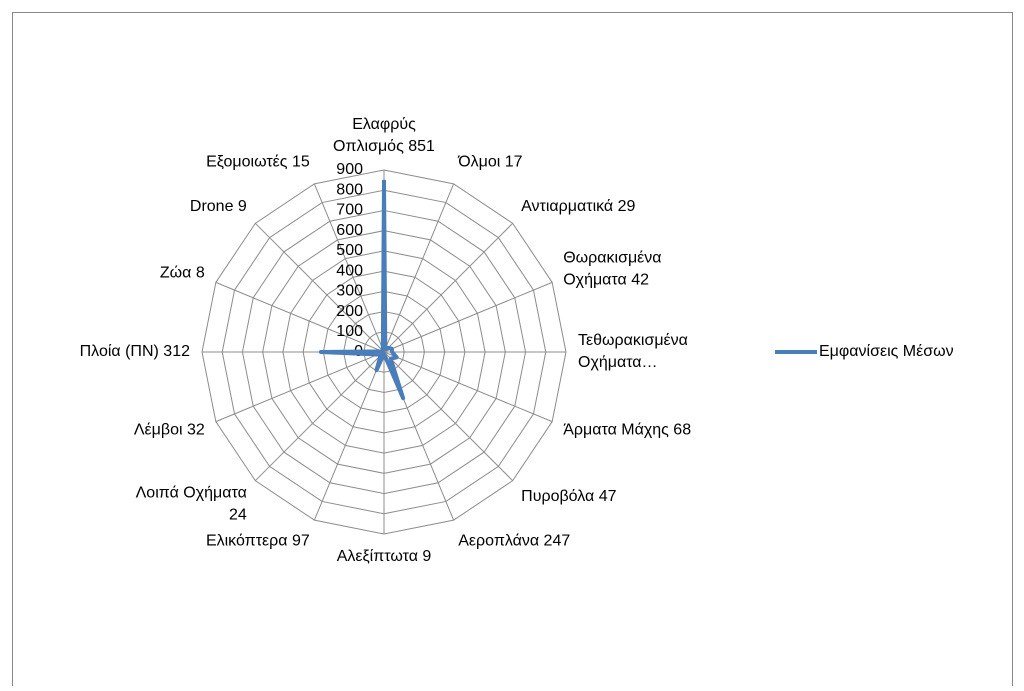  I want to click on label-line: Αεροπλάνα 247, so click(514, 541).